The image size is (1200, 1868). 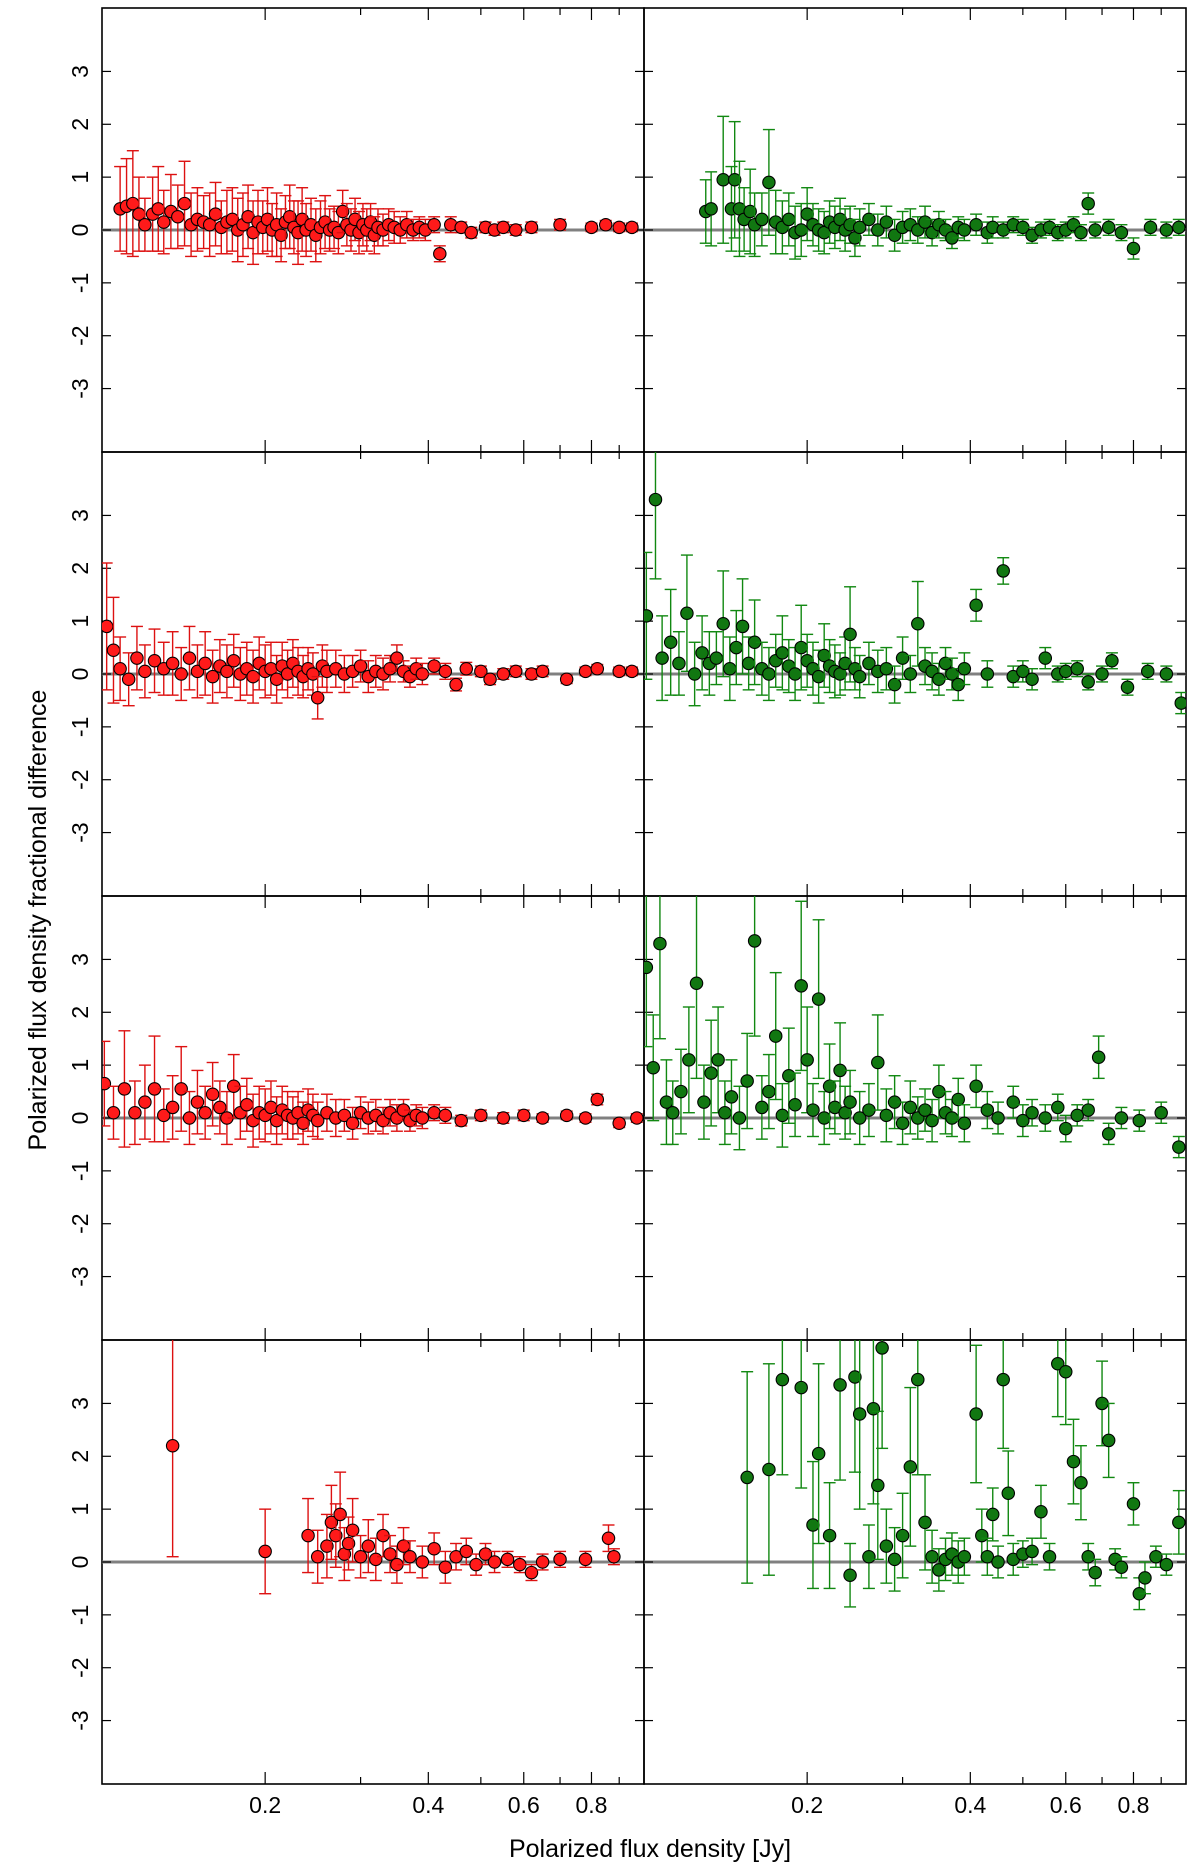 What do you see at coordinates (370, 641) in the screenshot?
I see `series-points` at bounding box center [370, 641].